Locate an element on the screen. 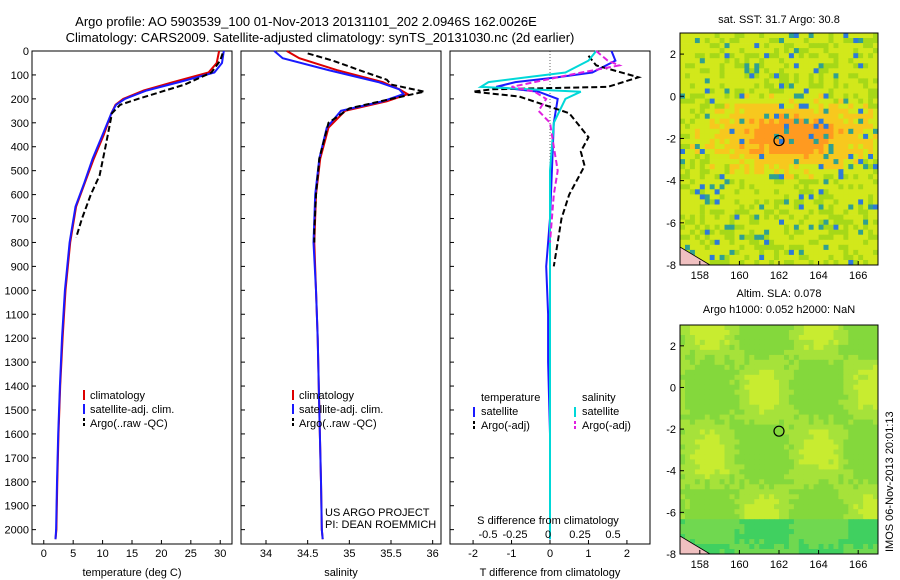  legend-label: satellite-adj. clim. is located at coordinates (132, 410).